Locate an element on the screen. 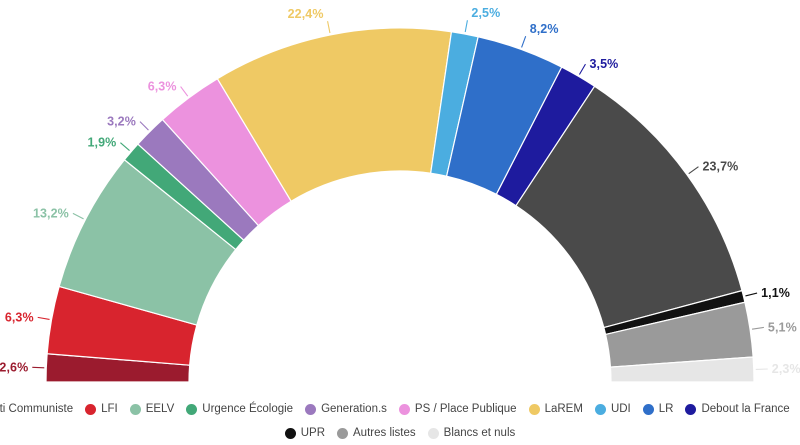 This screenshot has height=445, width=800. legend-item-label: UDI is located at coordinates (620, 409).